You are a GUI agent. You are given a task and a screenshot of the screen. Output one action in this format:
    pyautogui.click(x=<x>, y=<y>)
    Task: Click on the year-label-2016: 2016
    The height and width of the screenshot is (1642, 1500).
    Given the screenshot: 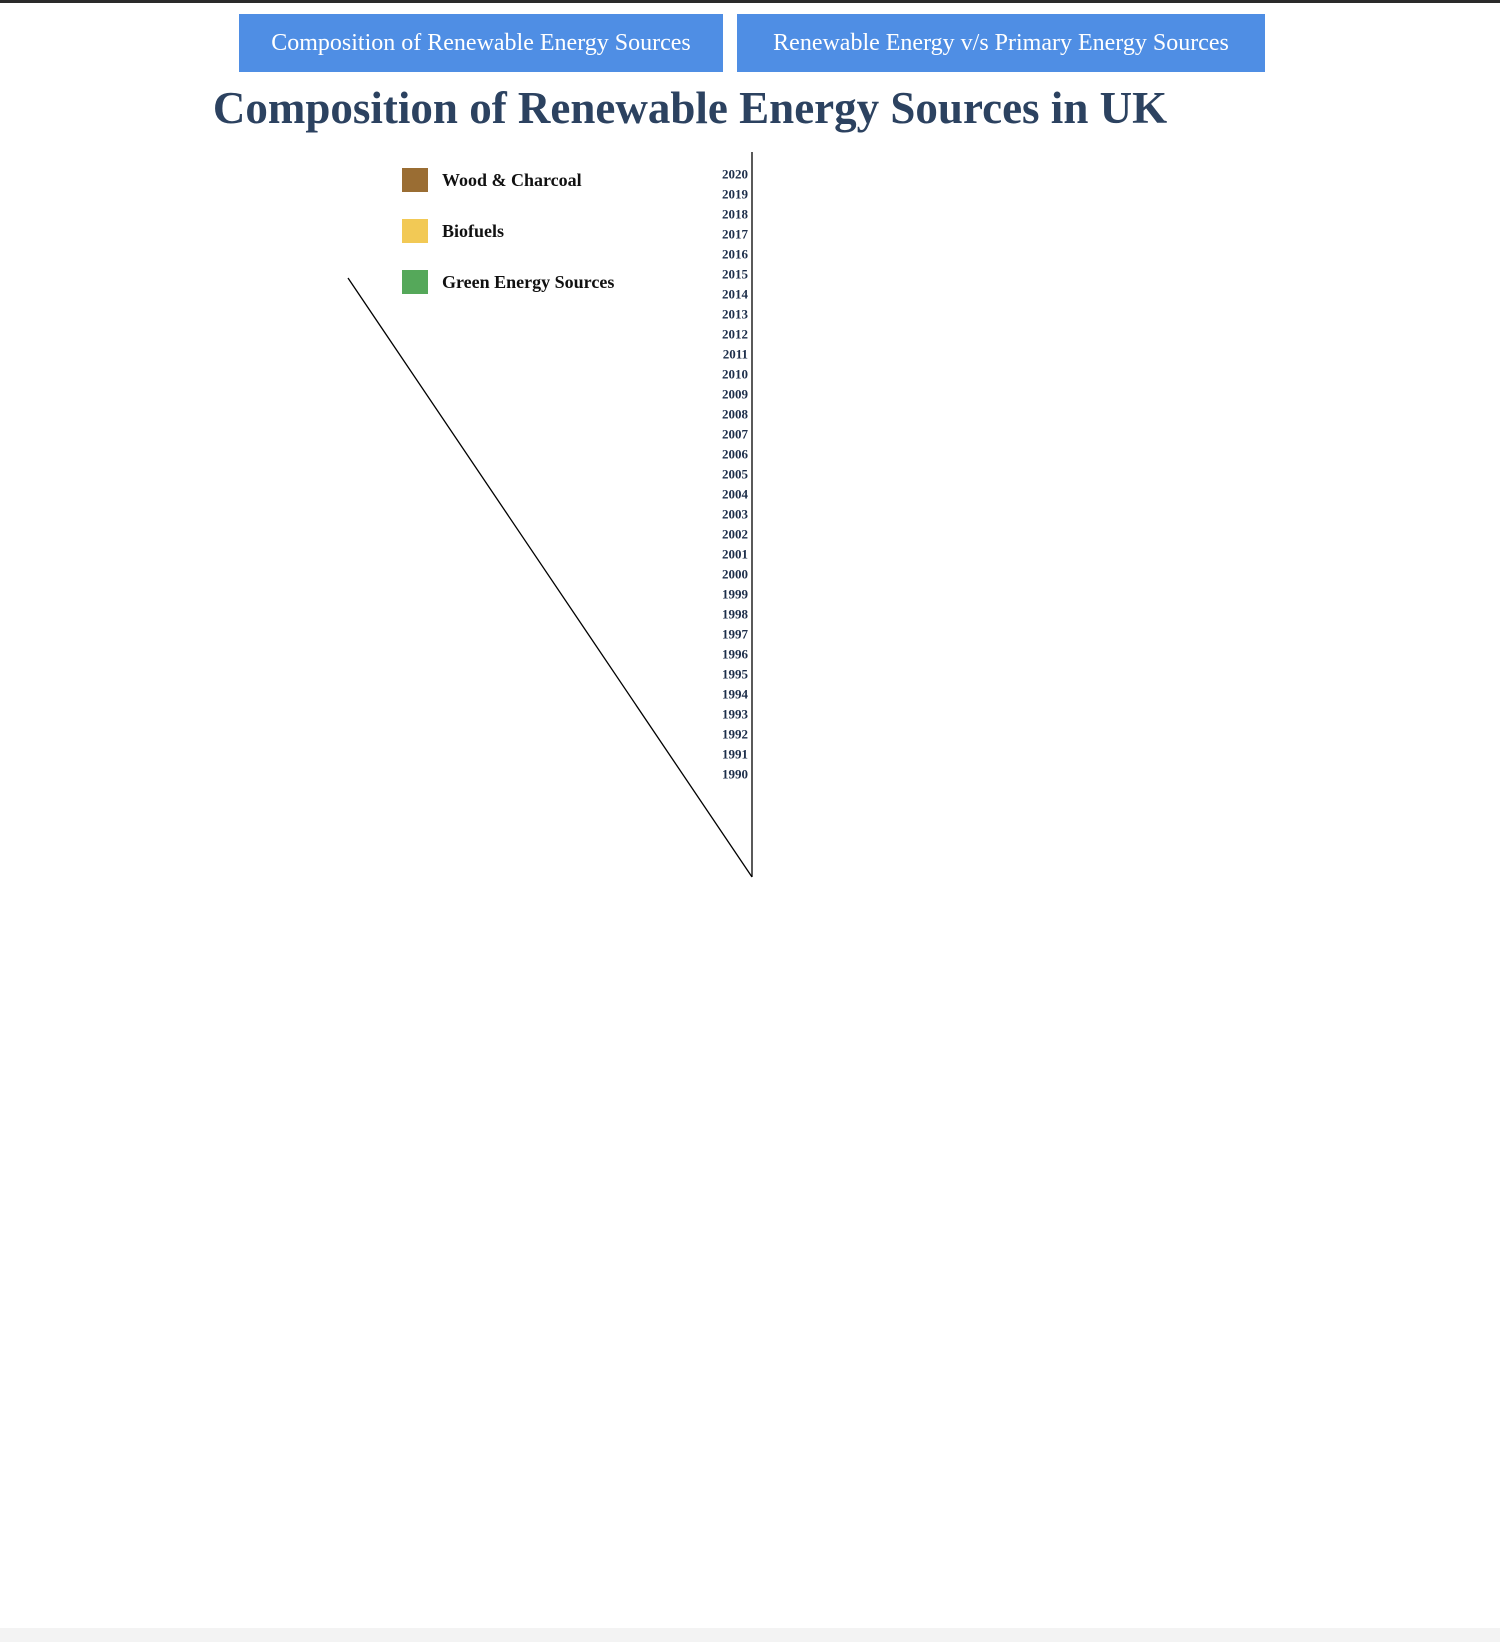 What is the action you would take?
    pyautogui.click(x=735, y=254)
    